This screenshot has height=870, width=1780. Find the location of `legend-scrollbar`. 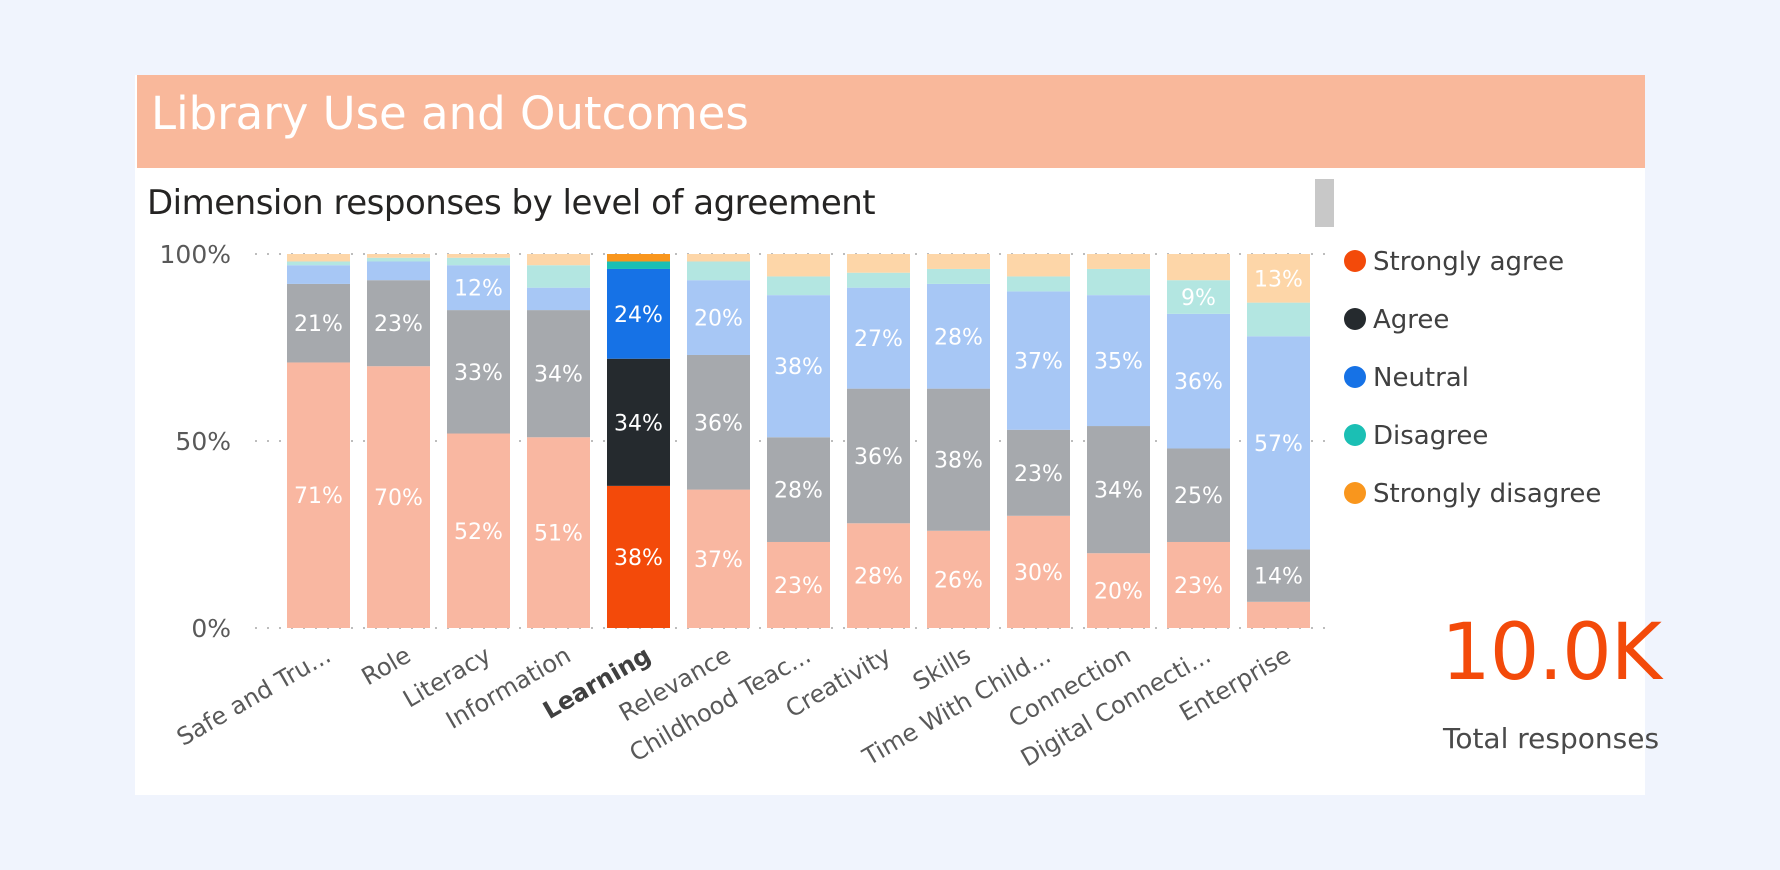

legend-scrollbar is located at coordinates (1324, 203).